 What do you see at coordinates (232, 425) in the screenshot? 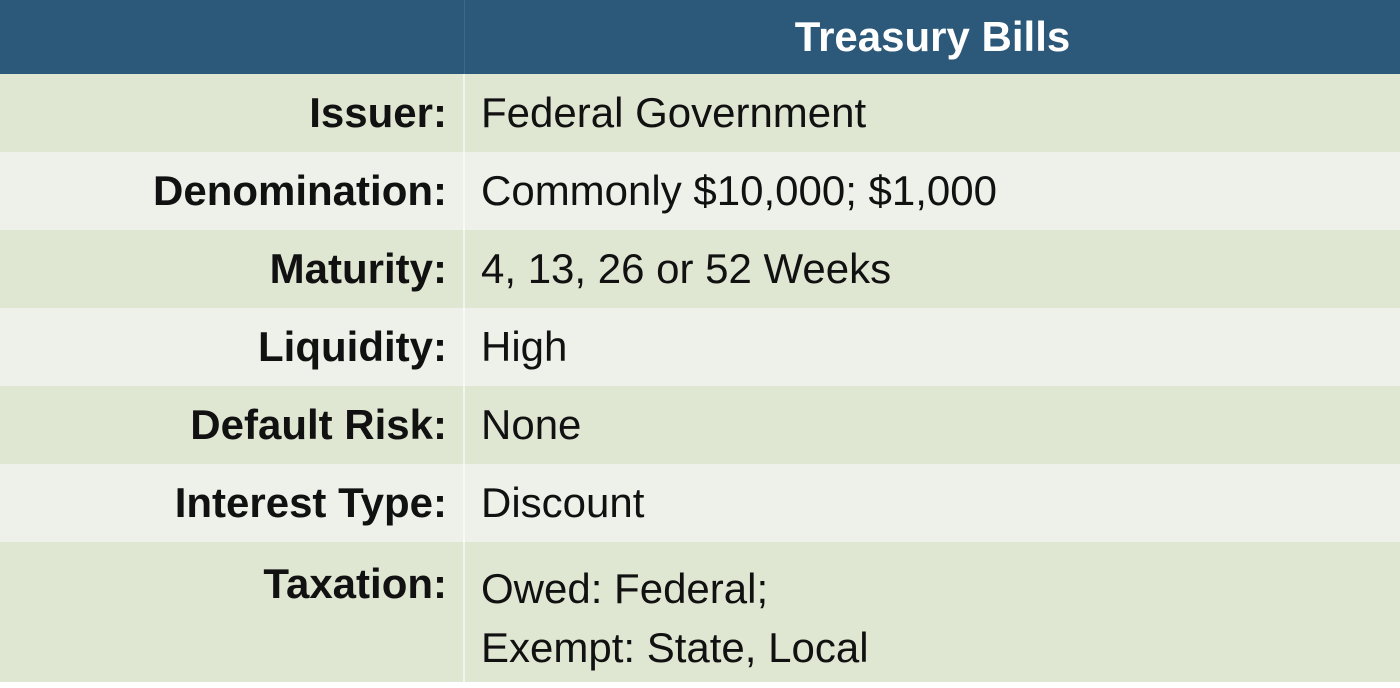
I see `row-label: Default Risk:` at bounding box center [232, 425].